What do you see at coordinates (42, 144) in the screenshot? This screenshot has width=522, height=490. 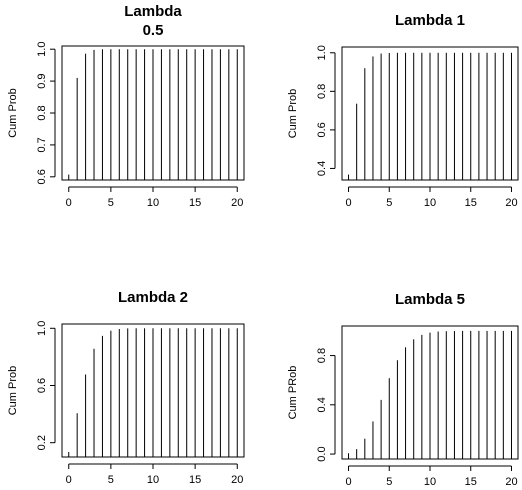 I see `y-tick-label: 0.7` at bounding box center [42, 144].